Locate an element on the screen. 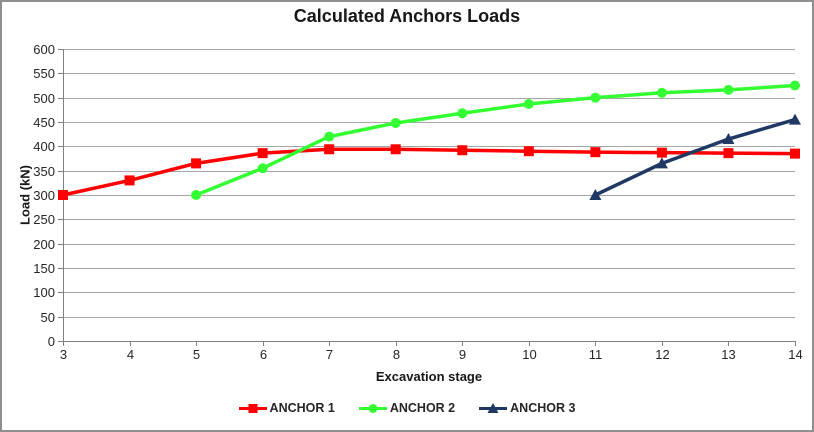  y-tick-label: 450 is located at coordinates (44, 122).